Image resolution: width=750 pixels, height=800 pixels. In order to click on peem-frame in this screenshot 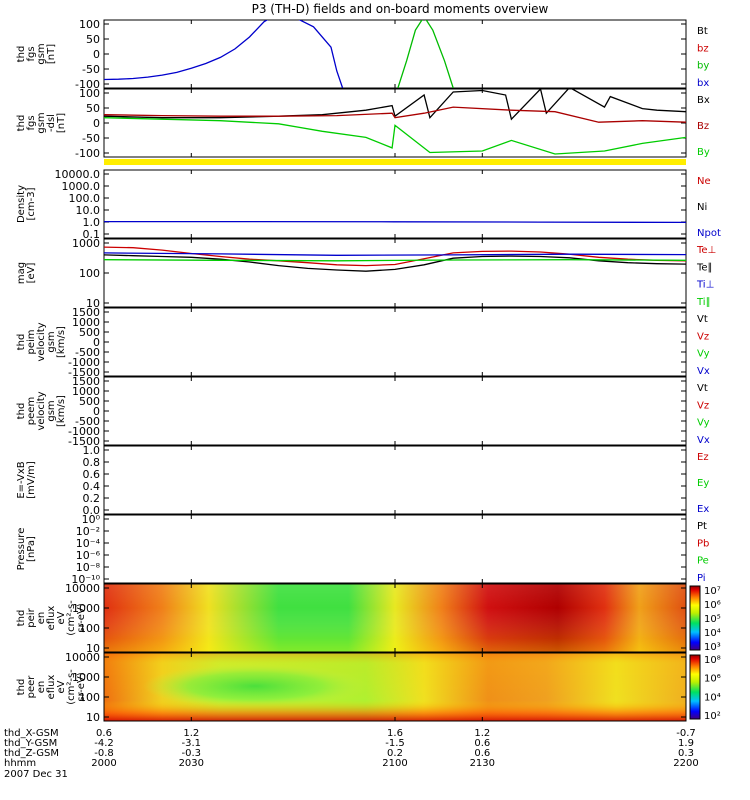, I will do `click(395, 411)`.